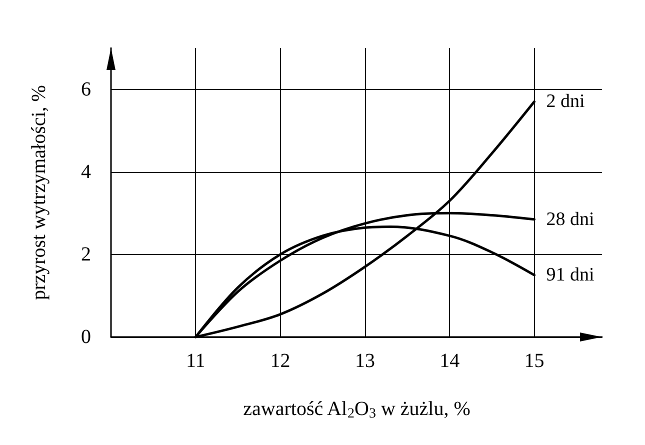  Describe the element at coordinates (450, 361) in the screenshot. I see `x-tick-label: 14` at that location.